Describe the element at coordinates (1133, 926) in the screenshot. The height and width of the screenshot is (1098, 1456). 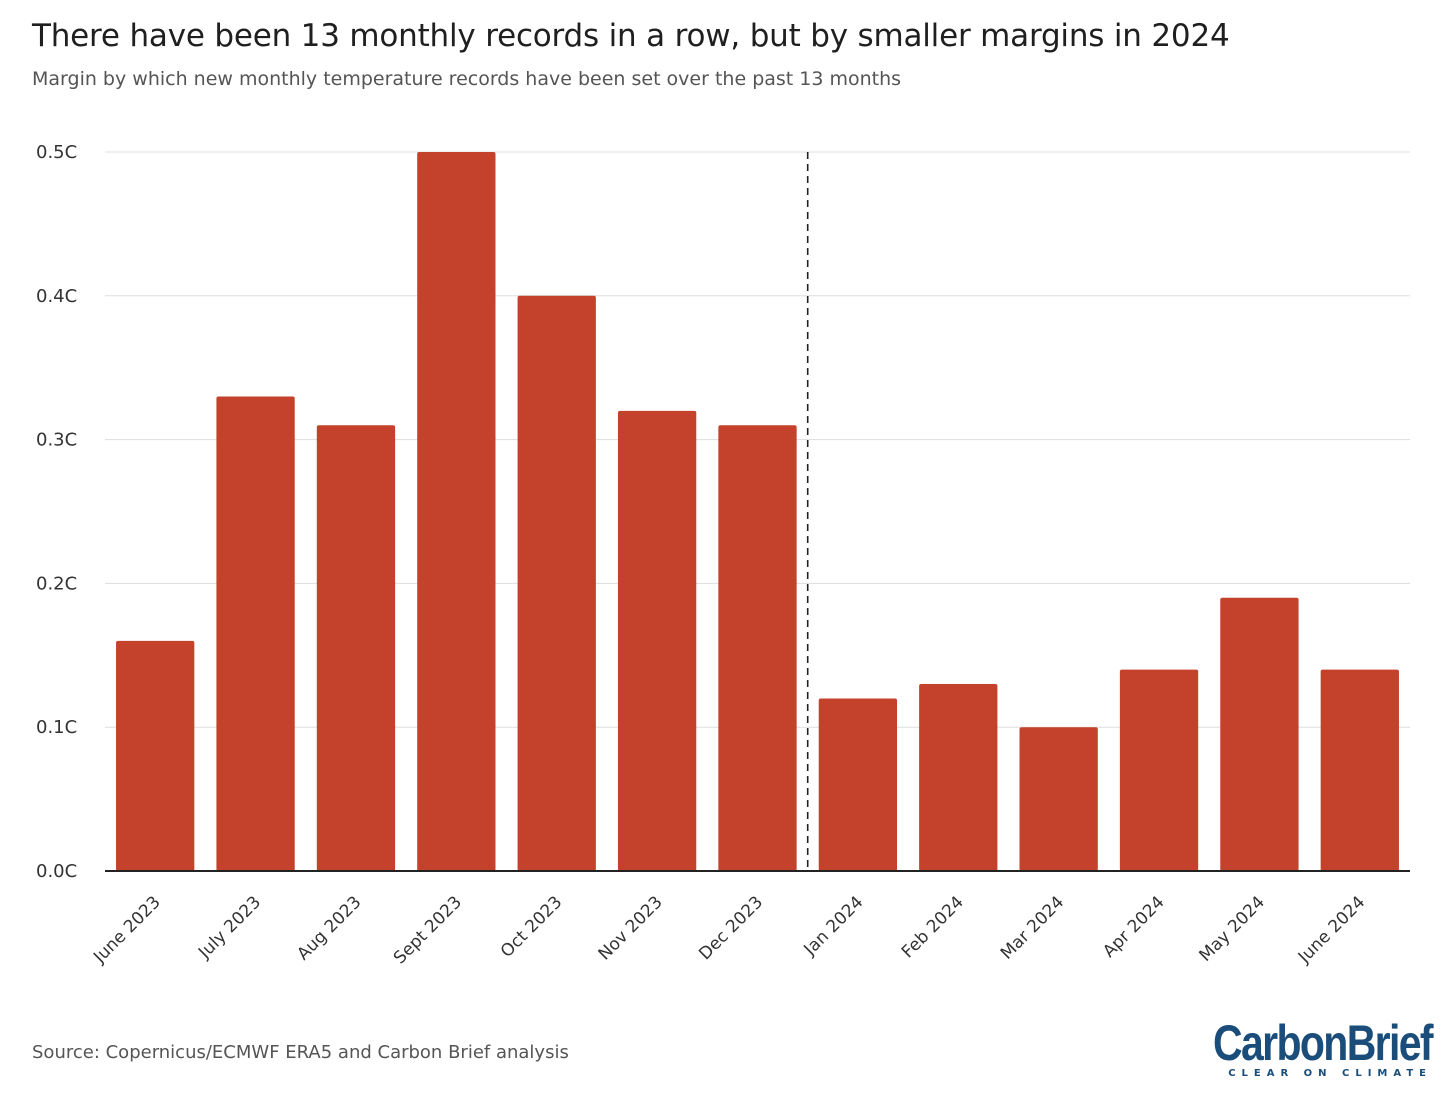
I see `x-tick-label: Apr 2024` at that location.